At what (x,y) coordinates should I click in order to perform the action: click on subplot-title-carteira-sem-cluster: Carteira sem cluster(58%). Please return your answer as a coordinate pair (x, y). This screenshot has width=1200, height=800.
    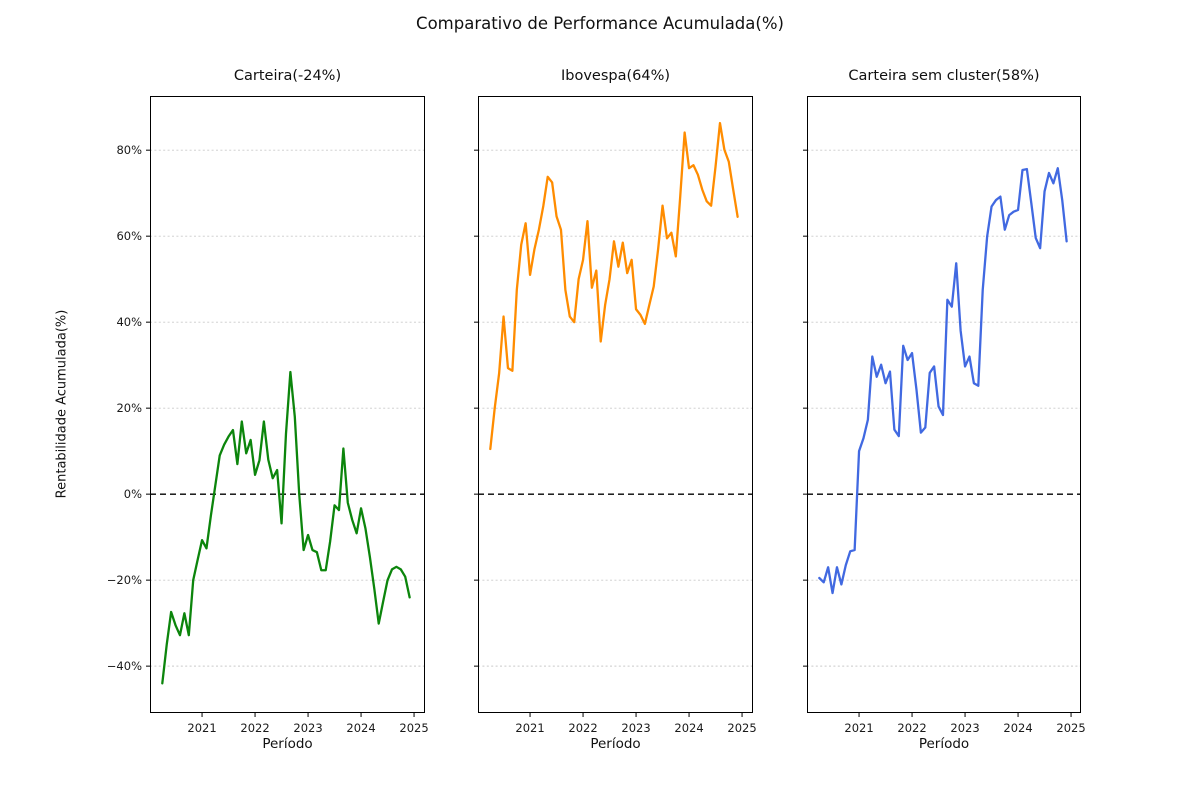
    Looking at the image, I should click on (944, 76).